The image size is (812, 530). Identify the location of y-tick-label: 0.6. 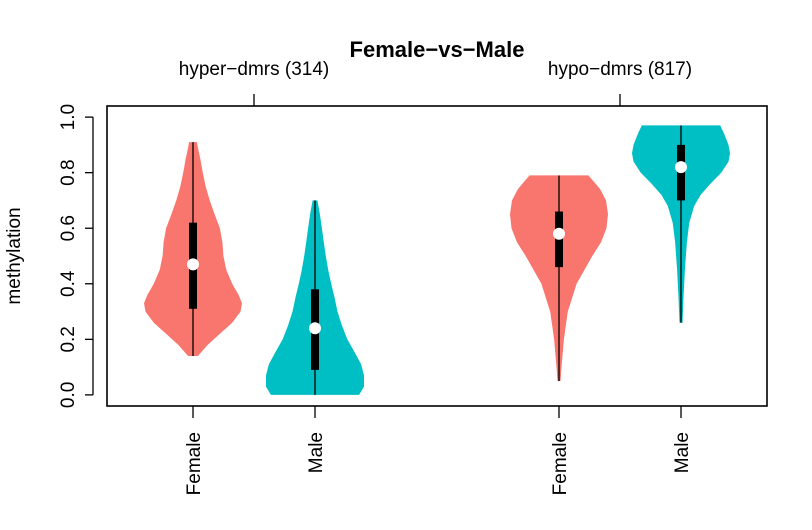
(68, 228).